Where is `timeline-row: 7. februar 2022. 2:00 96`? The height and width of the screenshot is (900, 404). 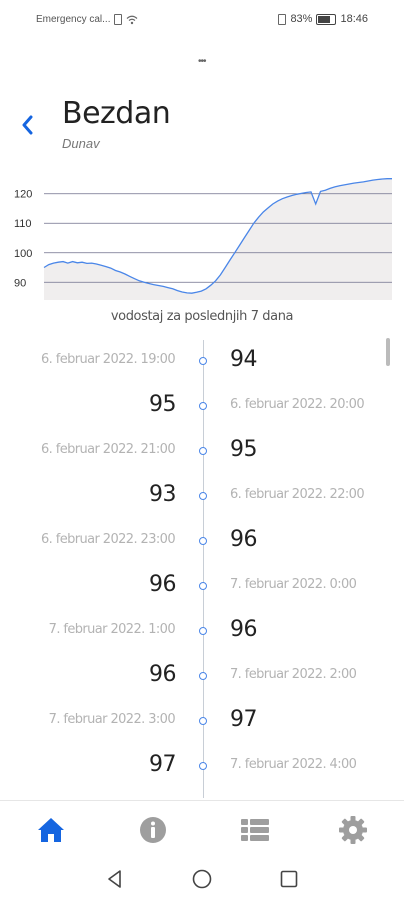 timeline-row: 7. februar 2022. 2:00 96 is located at coordinates (202, 680).